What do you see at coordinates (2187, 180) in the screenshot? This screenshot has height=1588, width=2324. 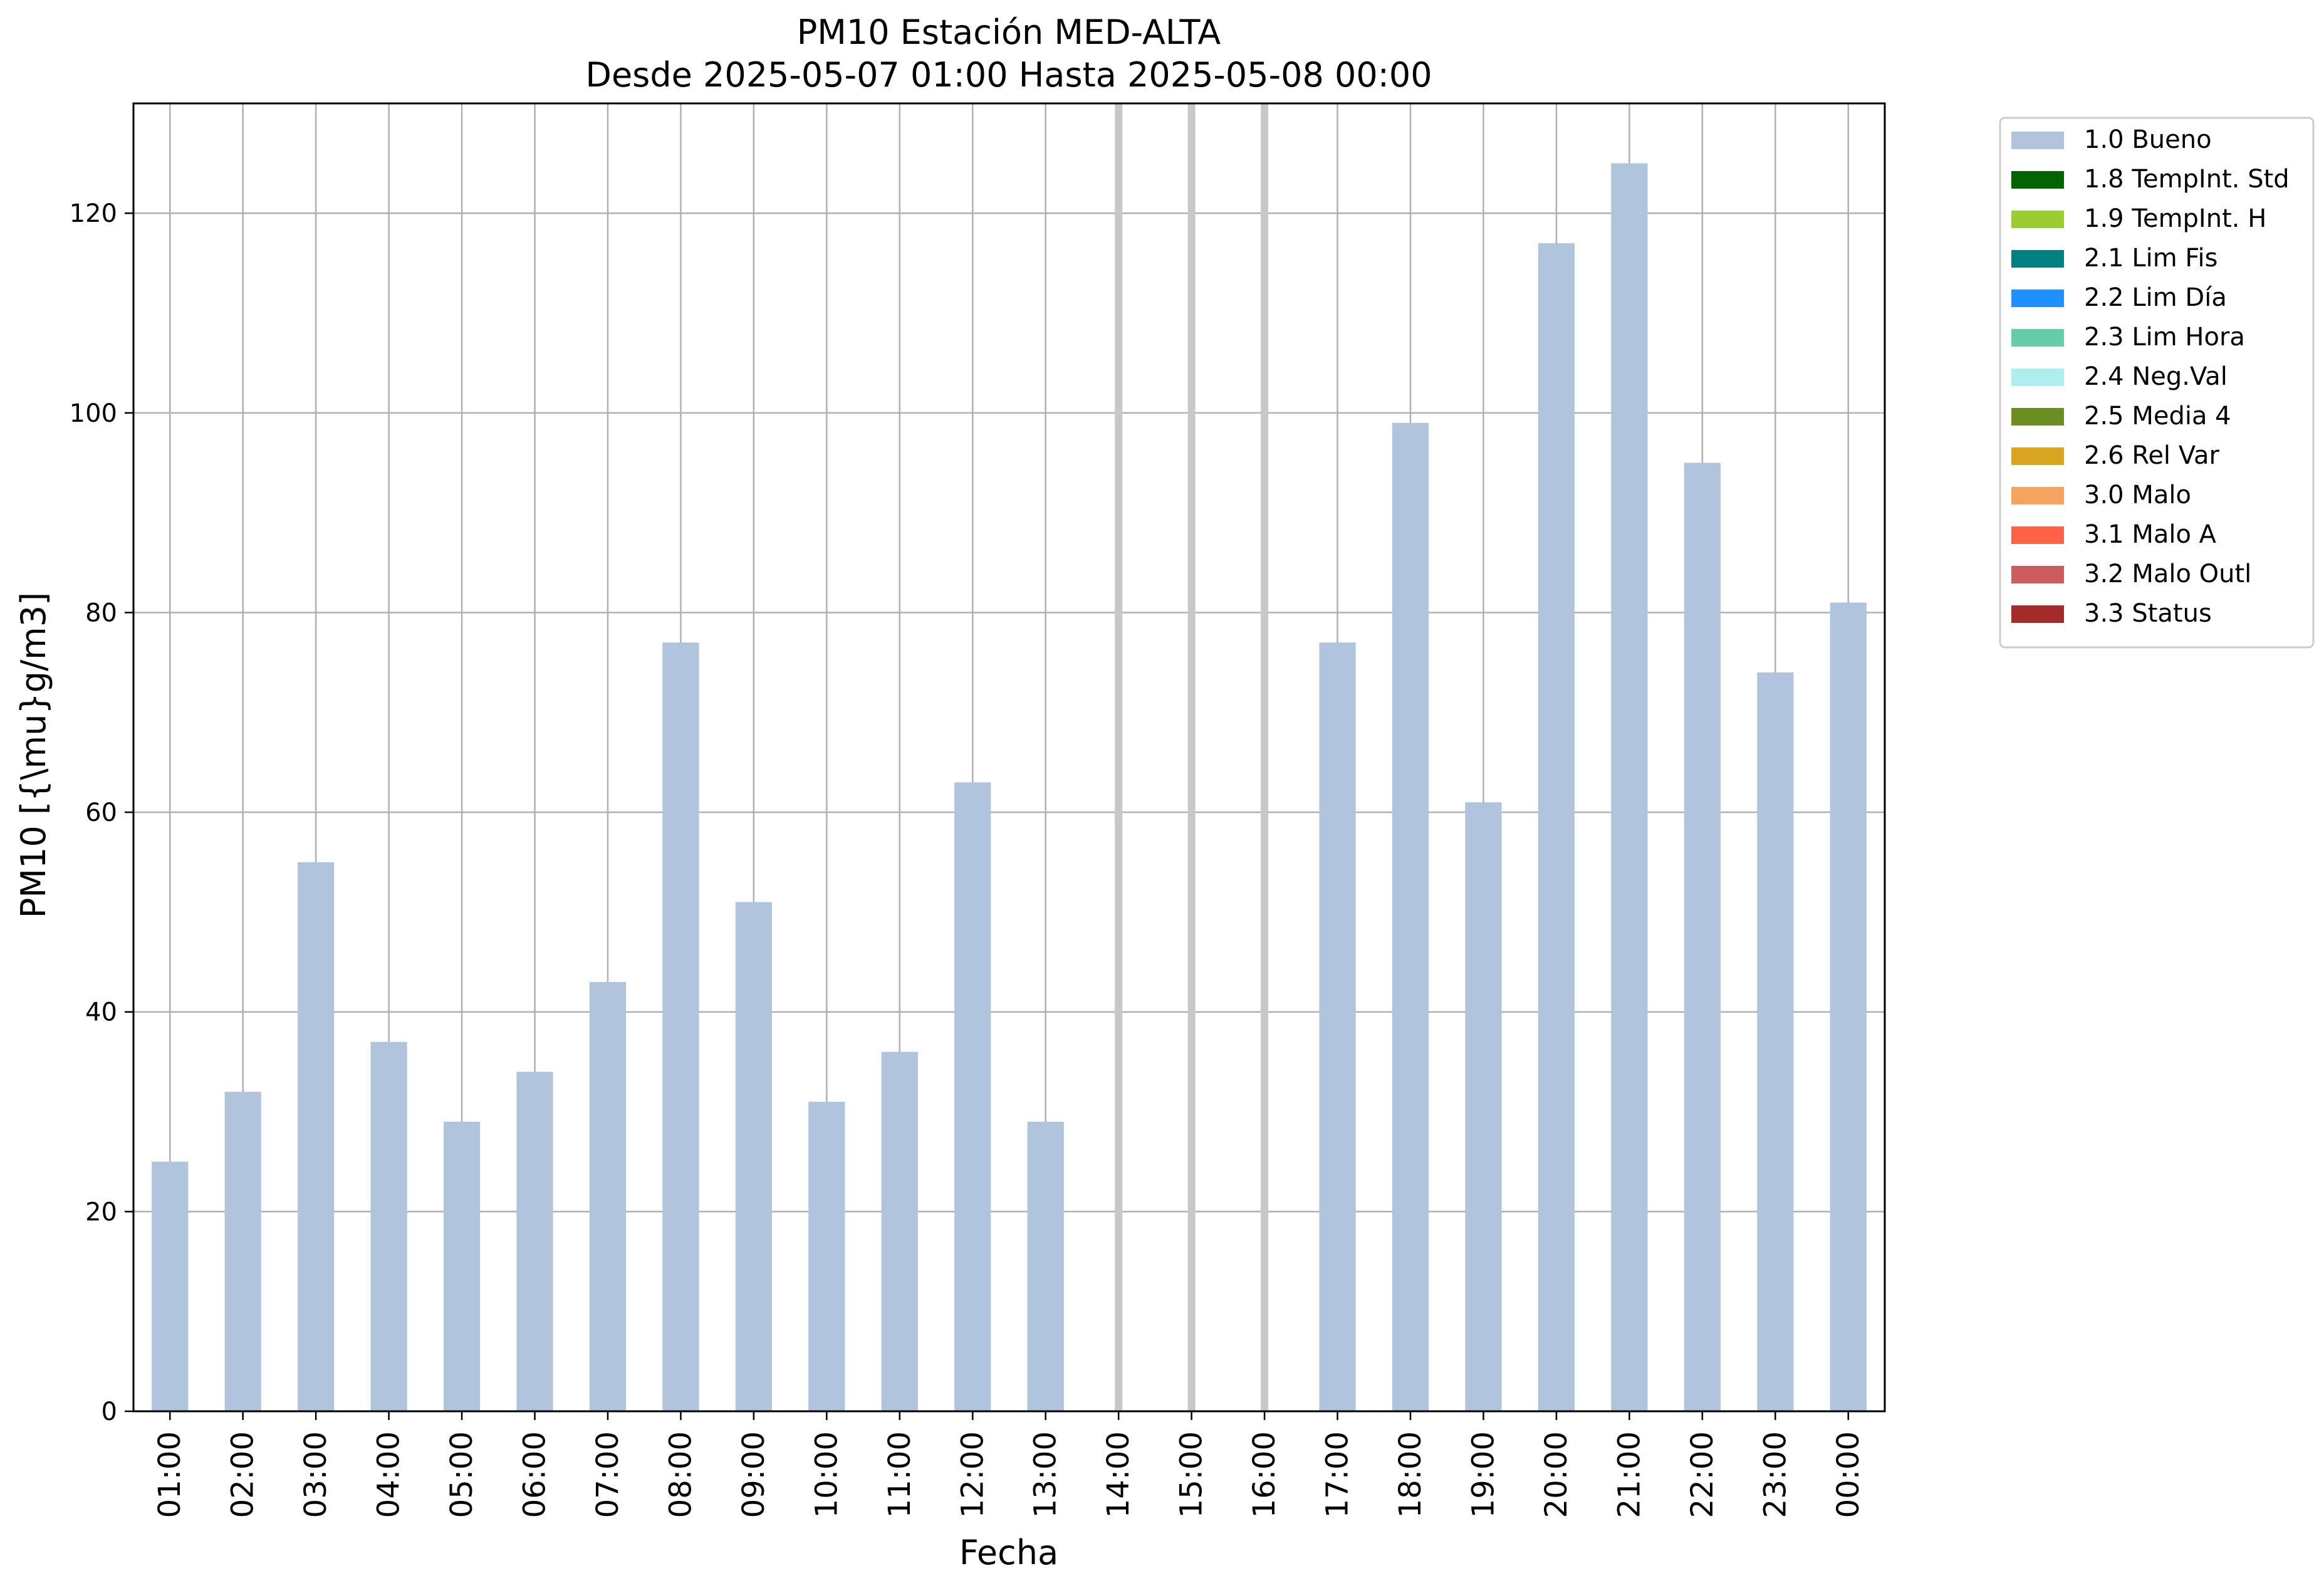 I see `legend-label: 1.8 TempInt. Std` at bounding box center [2187, 180].